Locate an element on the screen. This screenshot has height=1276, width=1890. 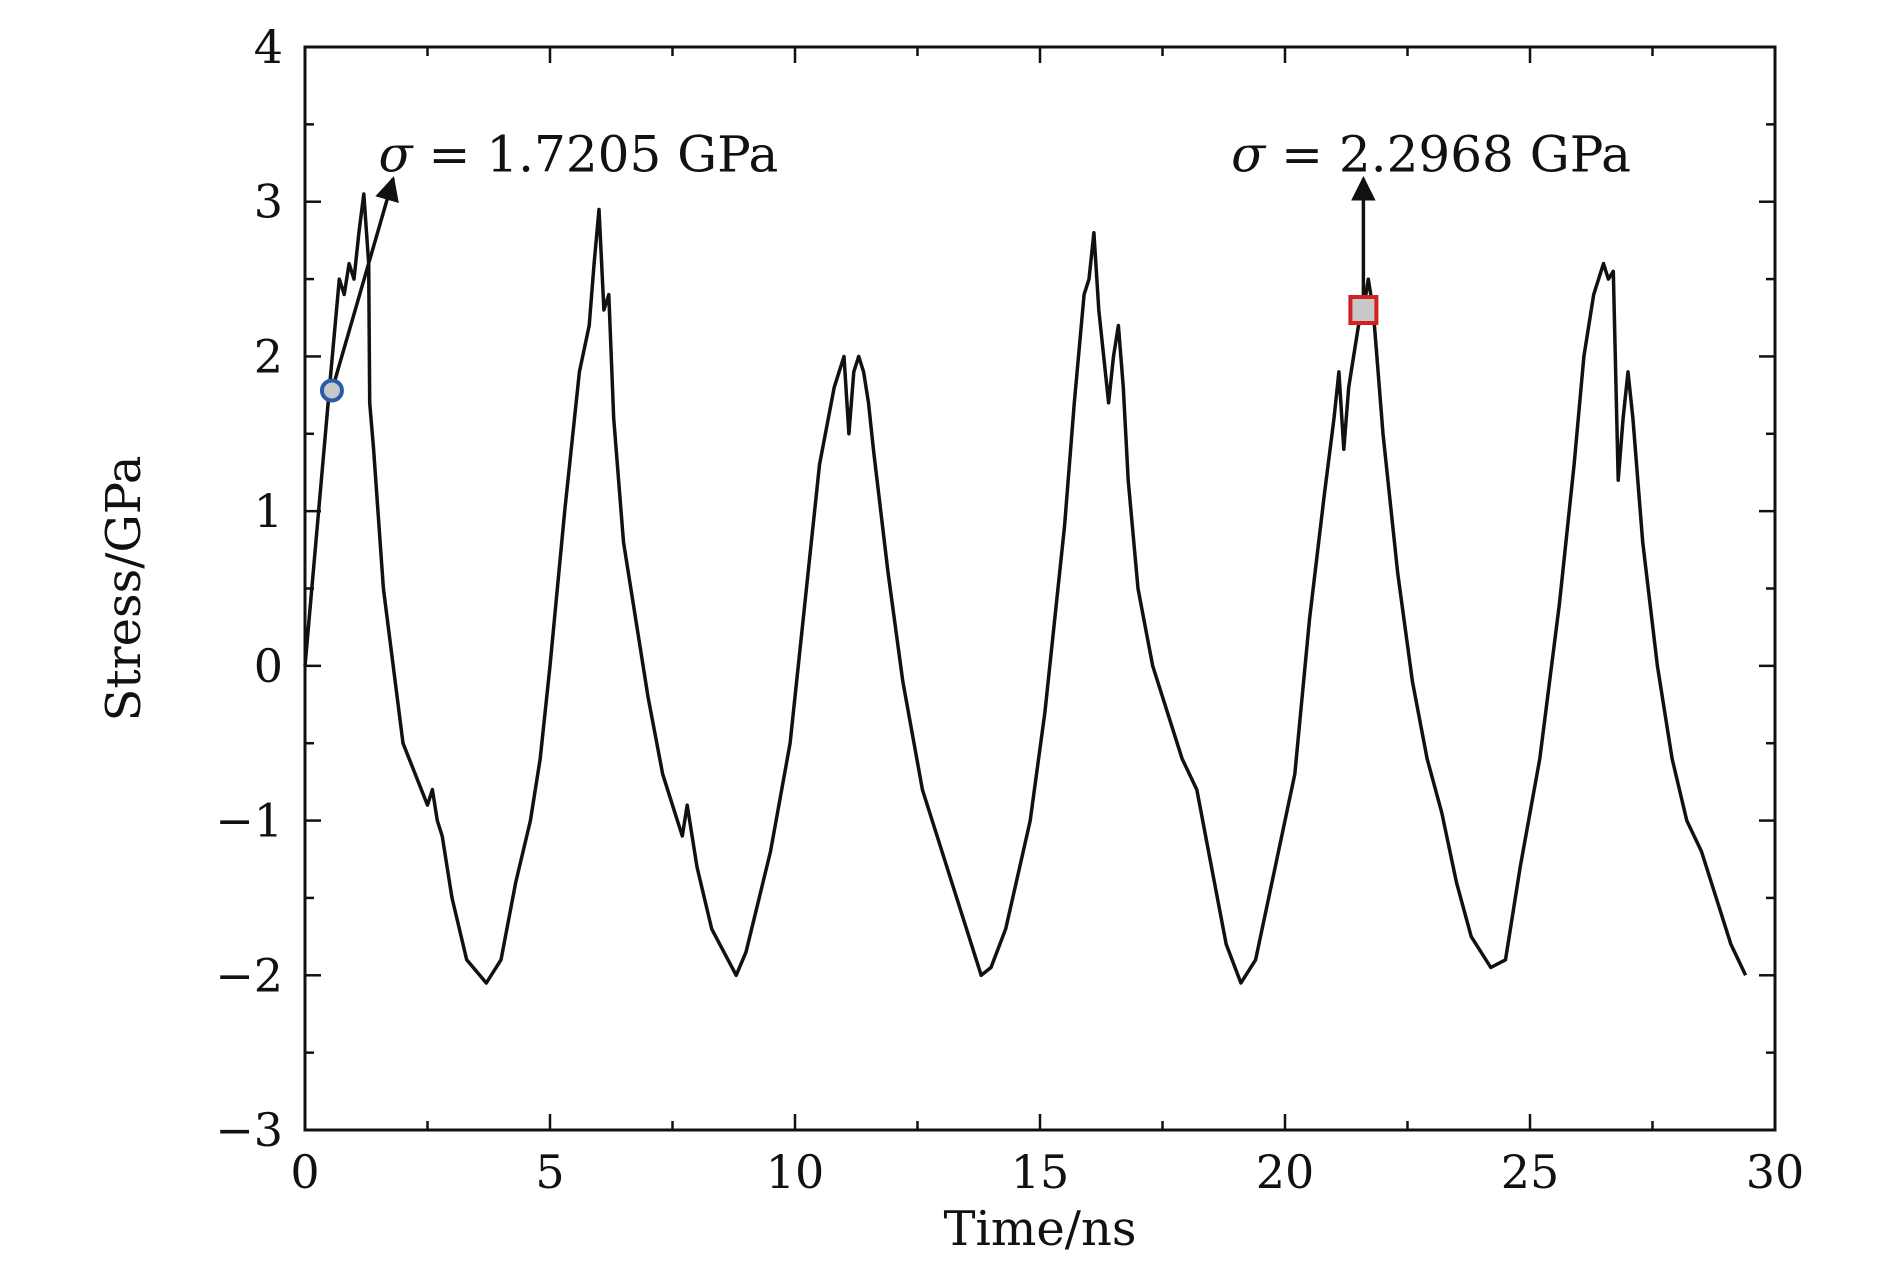
y-tick-label: −3 is located at coordinates (249, 1130).